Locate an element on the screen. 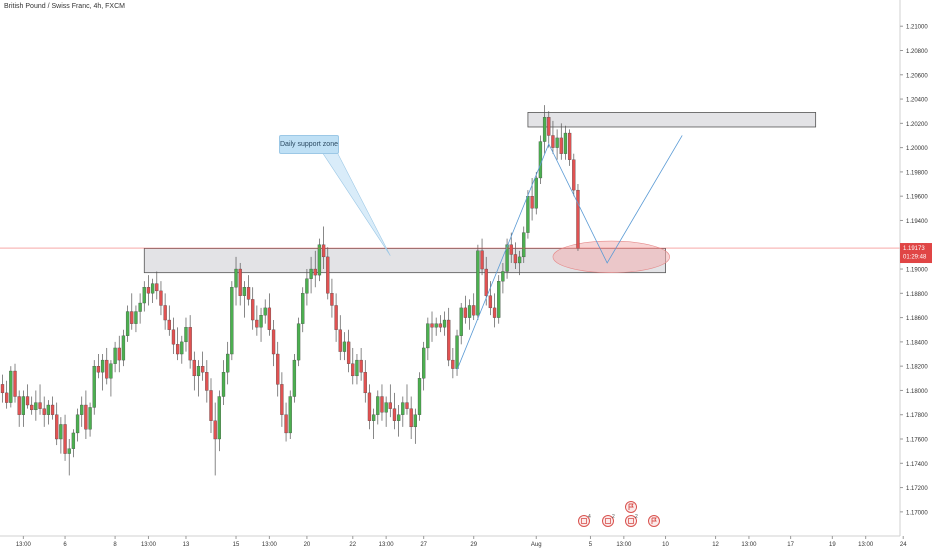 This screenshot has height=555, width=932. time-tick-label: 6 is located at coordinates (65, 545).